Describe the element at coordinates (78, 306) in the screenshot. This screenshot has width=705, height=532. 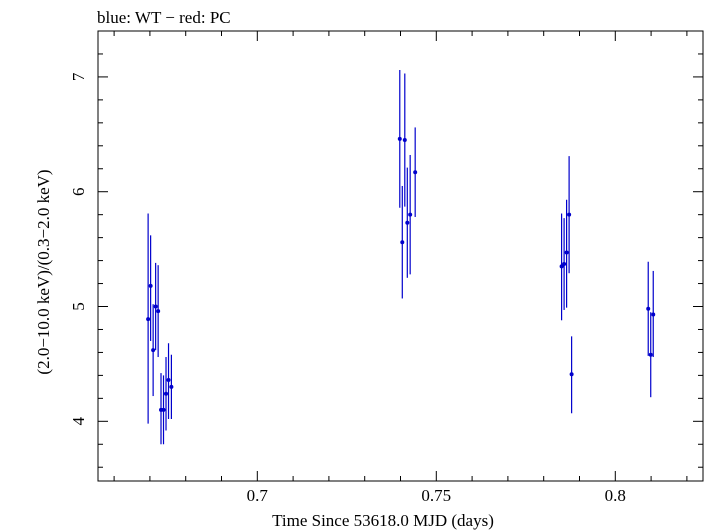
I see `y-tick-label: 5` at that location.